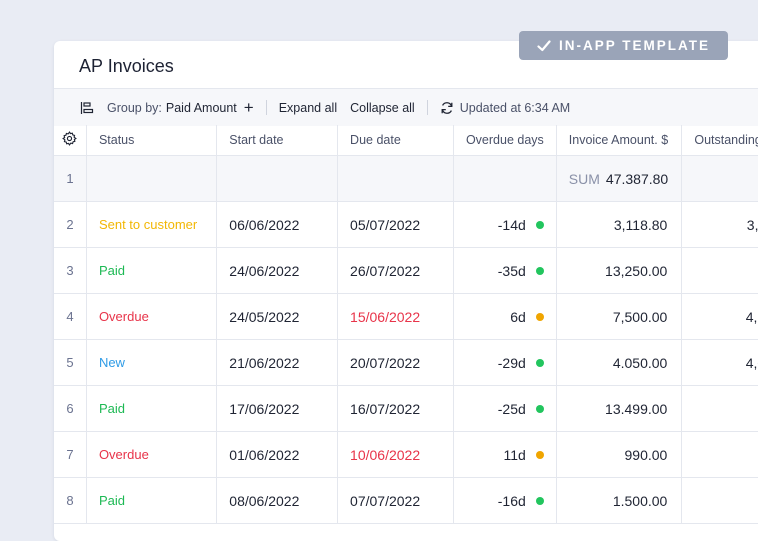 The height and width of the screenshot is (541, 758). I want to click on column-header-status: Status, so click(152, 140).